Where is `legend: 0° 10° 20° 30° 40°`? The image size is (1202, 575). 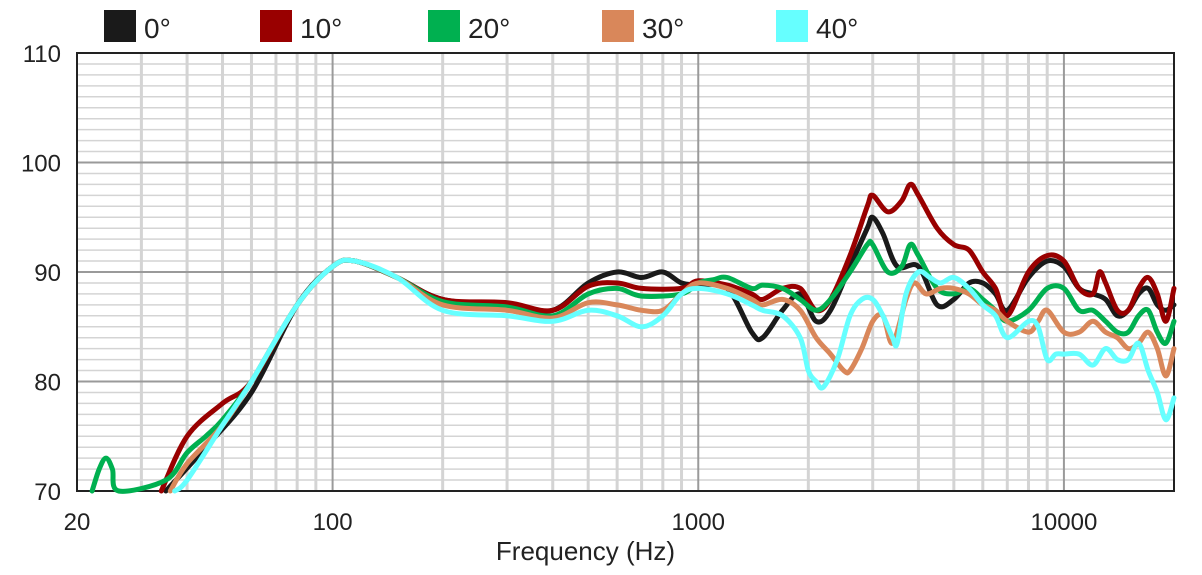
legend: 0° 10° 20° 30° 40° is located at coordinates (481, 27).